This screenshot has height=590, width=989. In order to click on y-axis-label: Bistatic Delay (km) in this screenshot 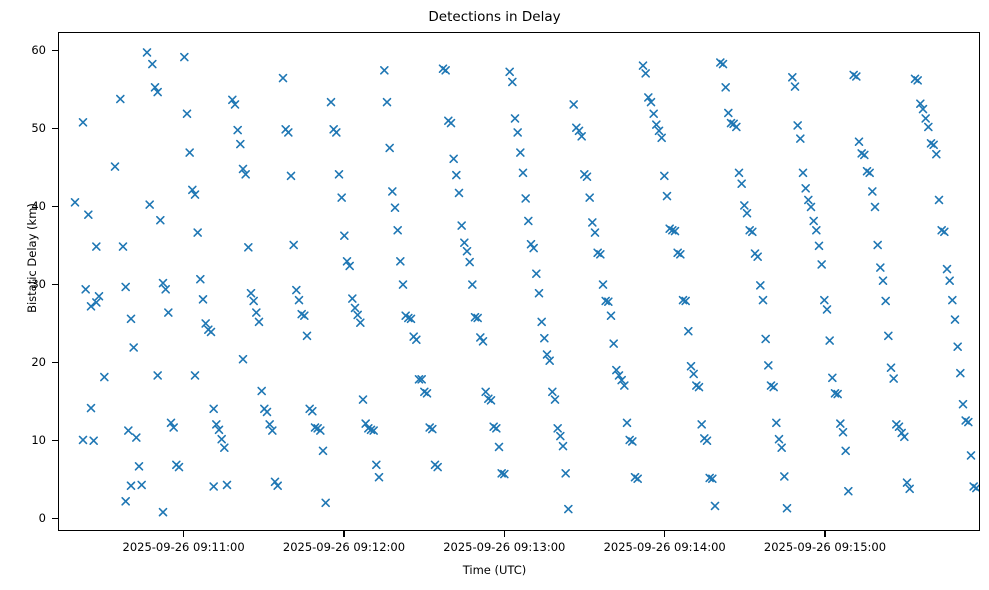, I will do `click(32, 258)`.